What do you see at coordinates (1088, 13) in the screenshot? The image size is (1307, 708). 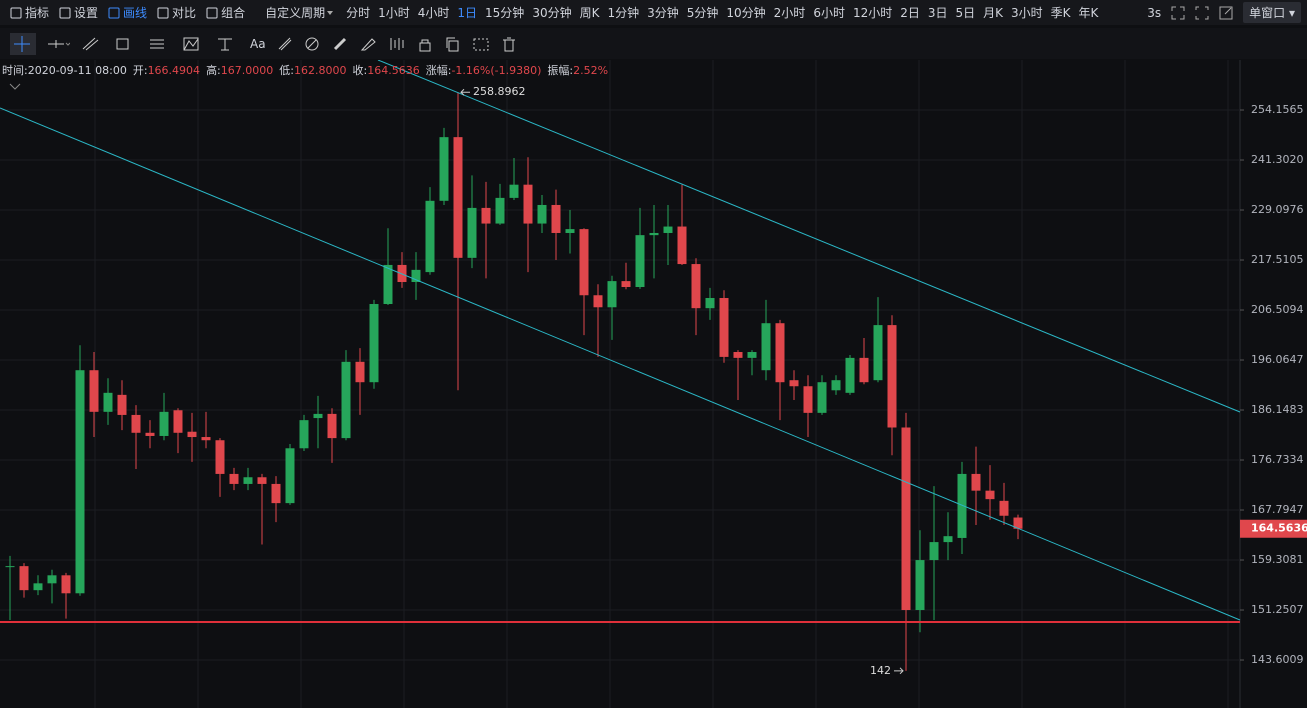 I see `period: 年K` at bounding box center [1088, 13].